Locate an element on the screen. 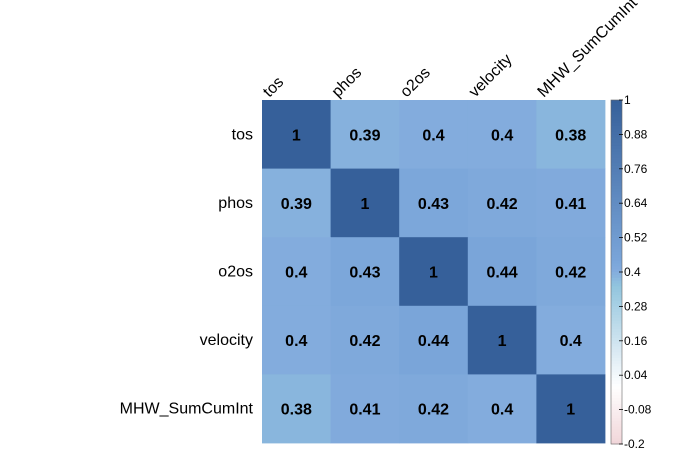 The width and height of the screenshot is (686, 465). row-label: phos is located at coordinates (235, 203).